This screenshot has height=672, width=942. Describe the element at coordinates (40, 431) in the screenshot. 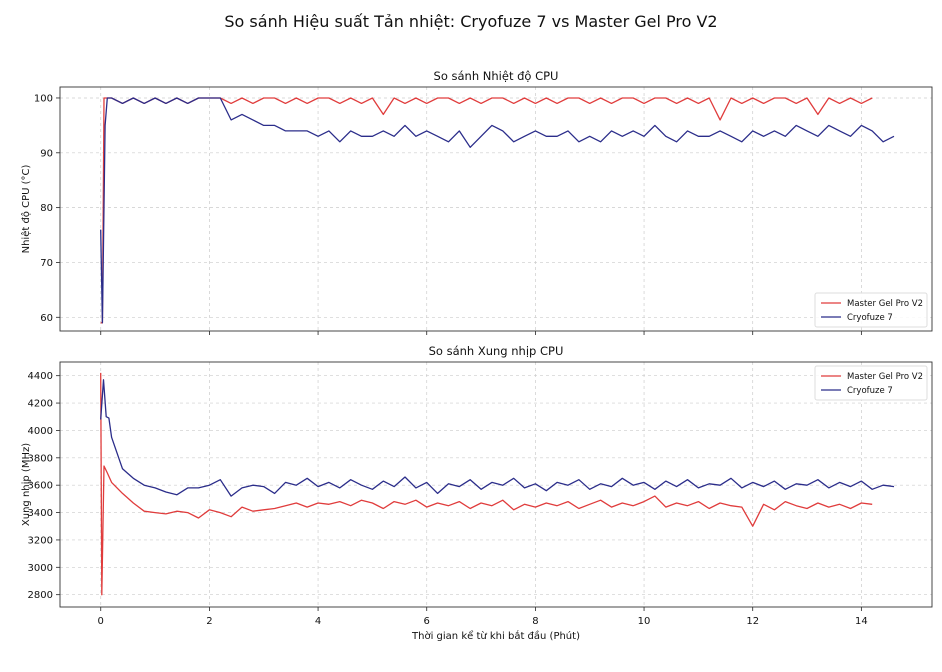

I see `y-tick-label: 4000` at that location.